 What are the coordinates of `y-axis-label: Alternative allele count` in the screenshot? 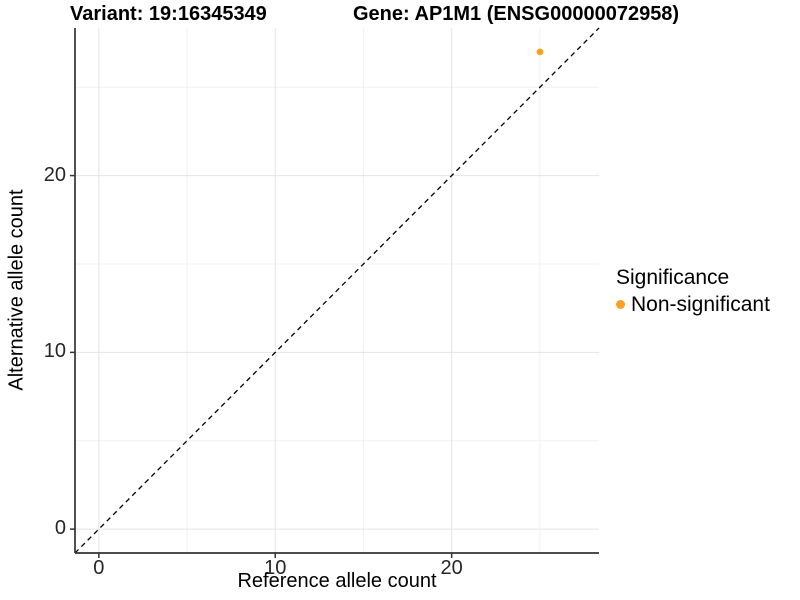 It's located at (16, 290).